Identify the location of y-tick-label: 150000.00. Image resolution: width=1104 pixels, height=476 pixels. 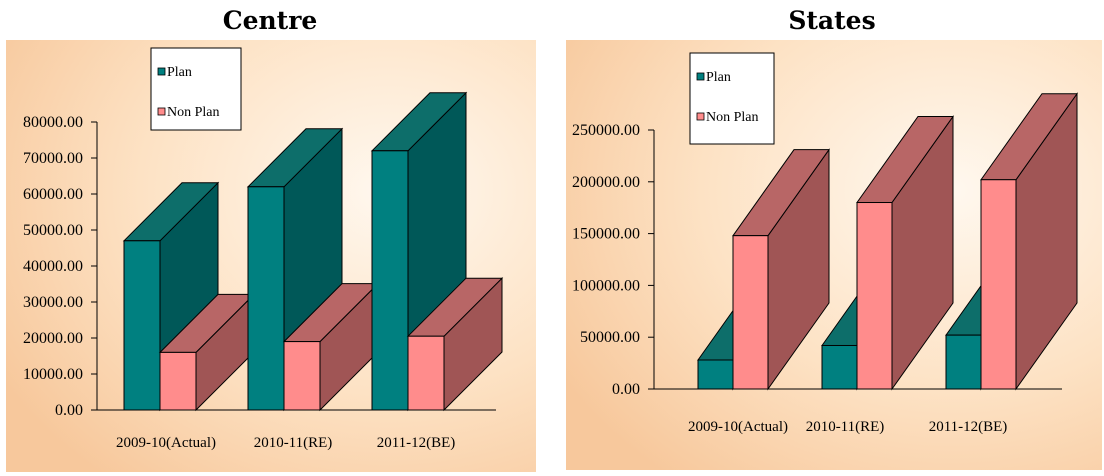
(606, 234).